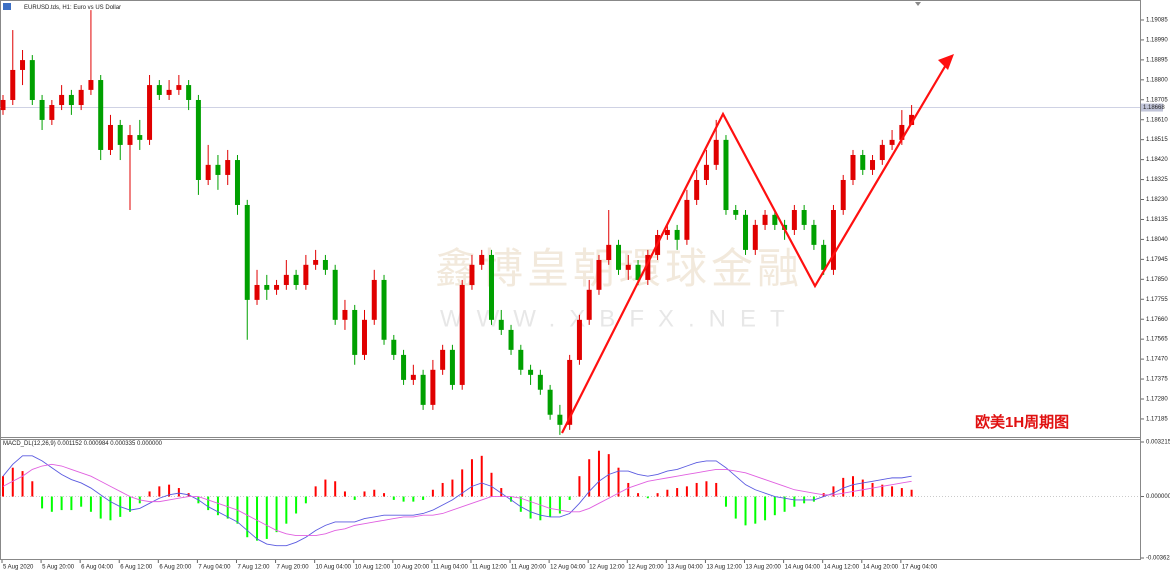 The width and height of the screenshot is (1170, 573). Describe the element at coordinates (646, 568) in the screenshot. I see `x-tick-label: 12 Aug 20:00` at that location.